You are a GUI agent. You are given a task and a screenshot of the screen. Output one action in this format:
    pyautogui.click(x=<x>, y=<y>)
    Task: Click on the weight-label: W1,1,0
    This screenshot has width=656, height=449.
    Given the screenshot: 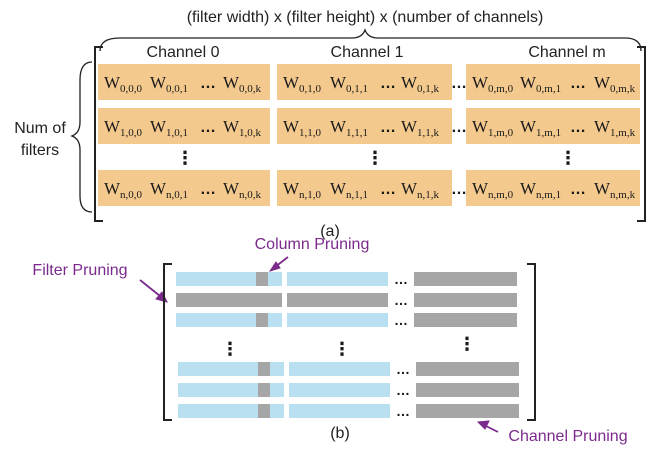 What is the action you would take?
    pyautogui.click(x=302, y=128)
    